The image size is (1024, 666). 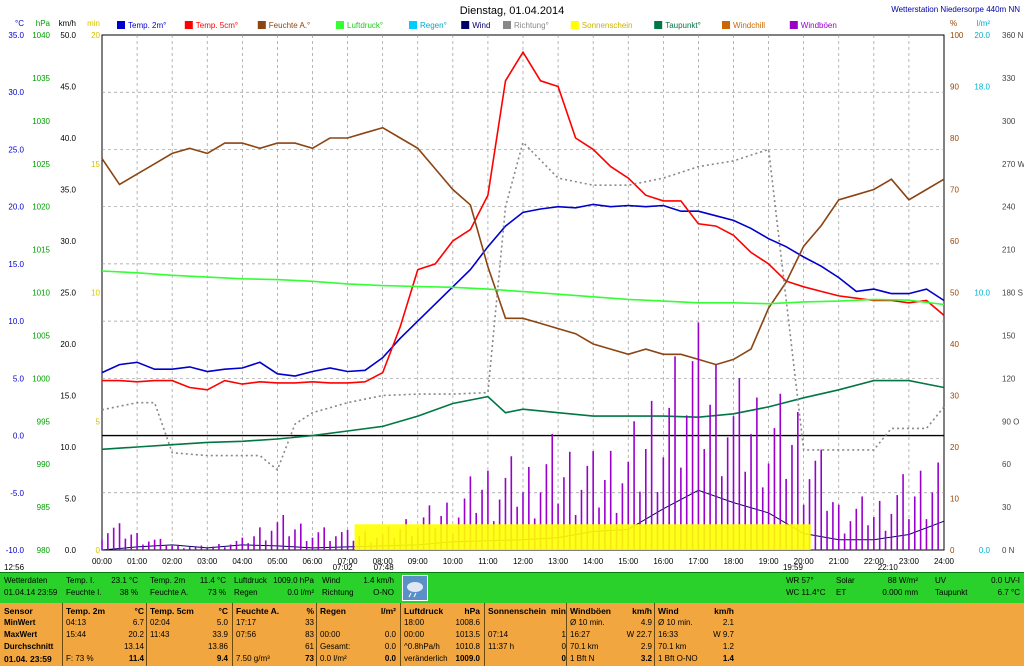 What do you see at coordinates (44, 464) in the screenshot?
I see `pressure-tick-label: 990` at bounding box center [44, 464].